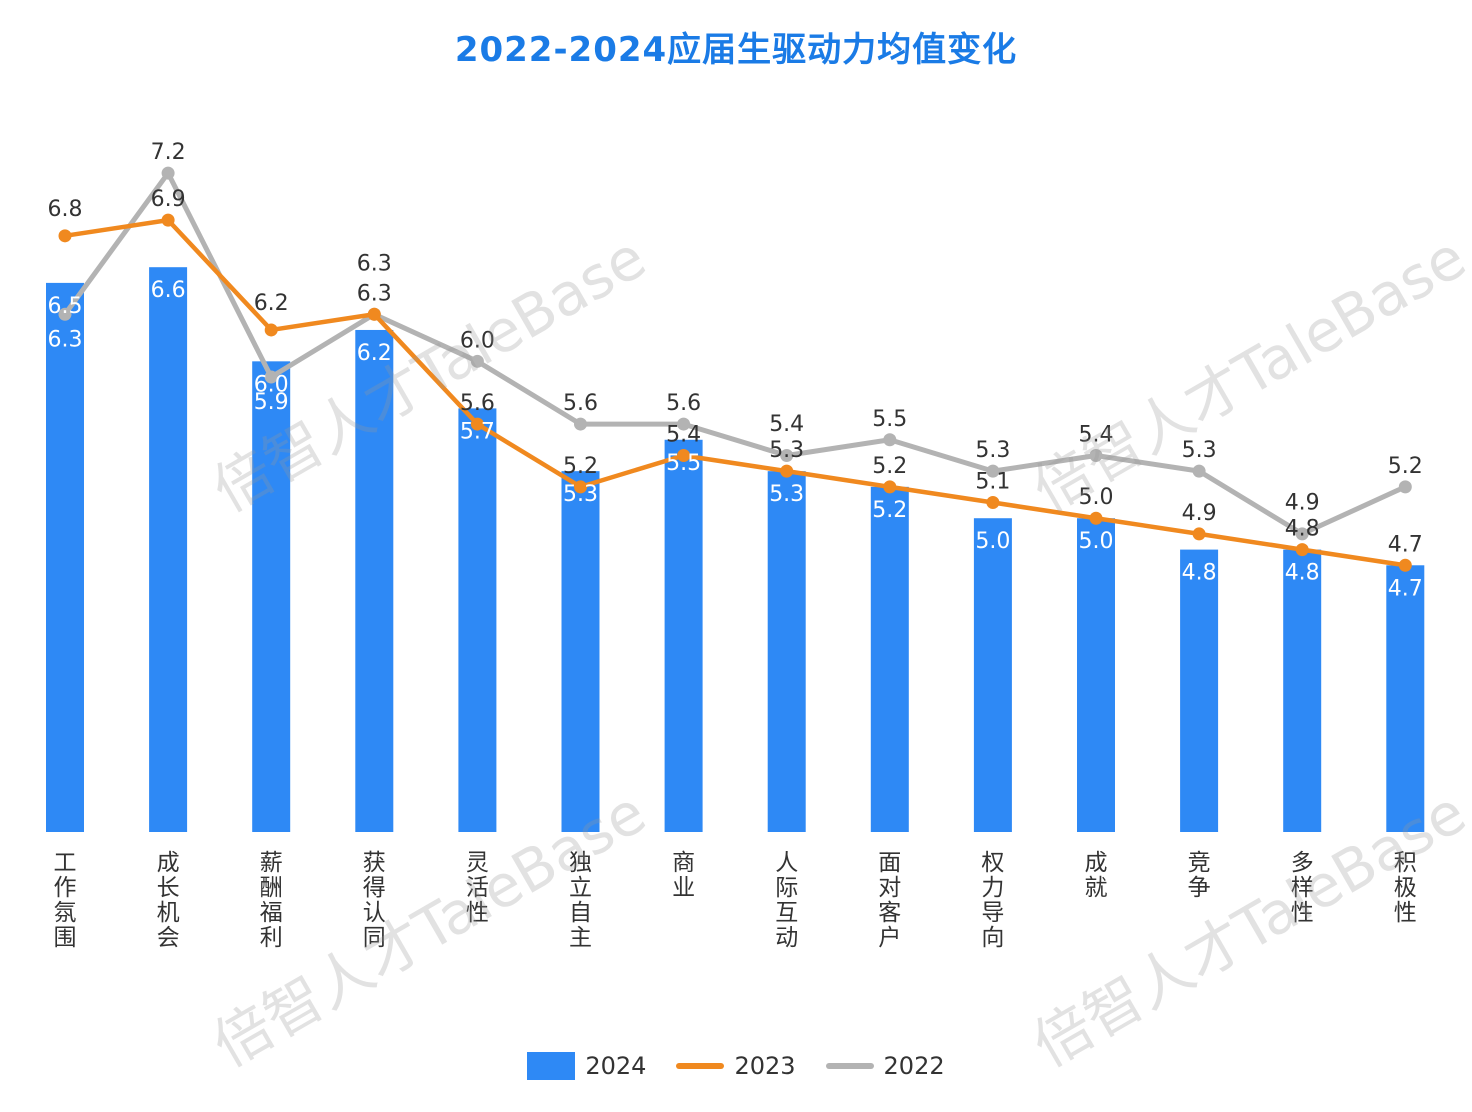  I want to click on x-tick-char: 争, so click(1199, 888).